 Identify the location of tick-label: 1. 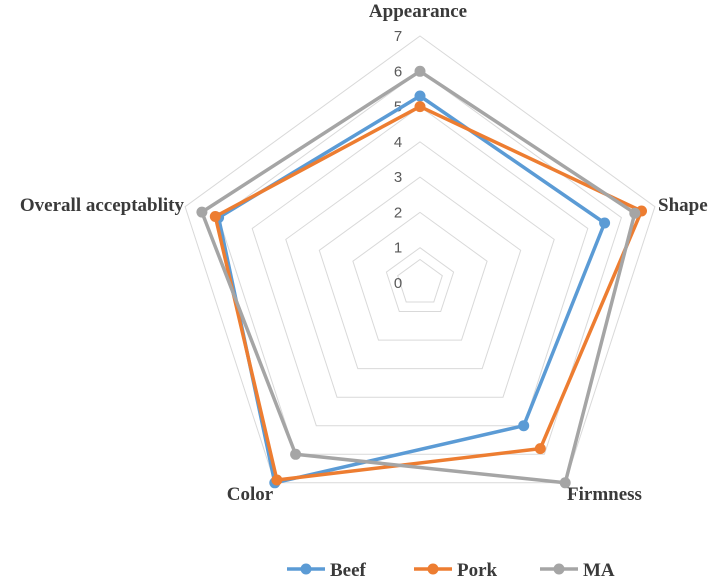
(398, 248).